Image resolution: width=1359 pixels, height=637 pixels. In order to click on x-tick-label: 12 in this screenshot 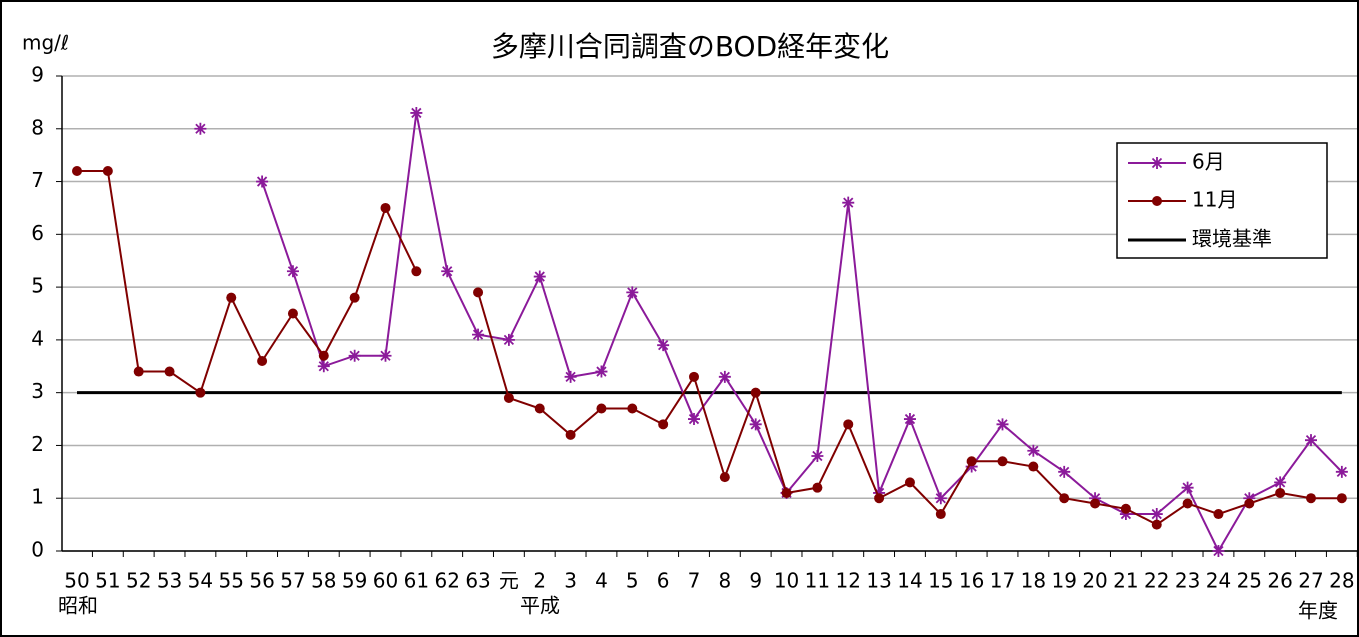, I will do `click(848, 581)`.